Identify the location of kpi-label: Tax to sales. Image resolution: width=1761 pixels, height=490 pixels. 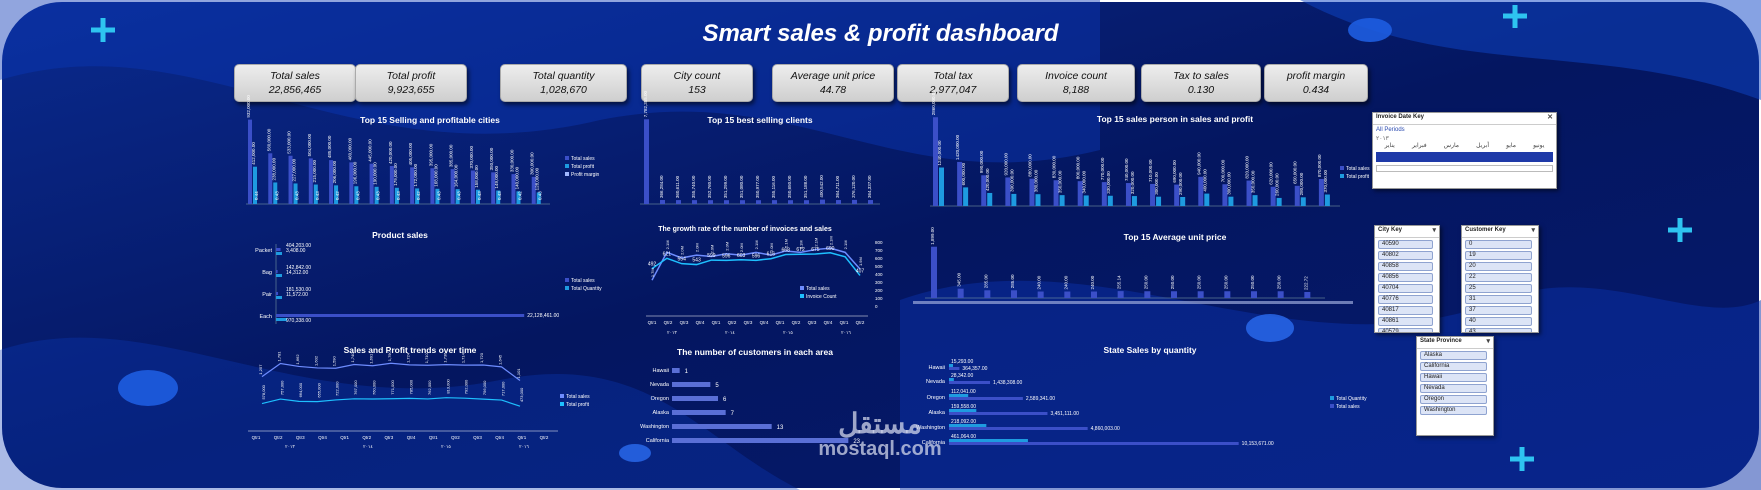
(1201, 76).